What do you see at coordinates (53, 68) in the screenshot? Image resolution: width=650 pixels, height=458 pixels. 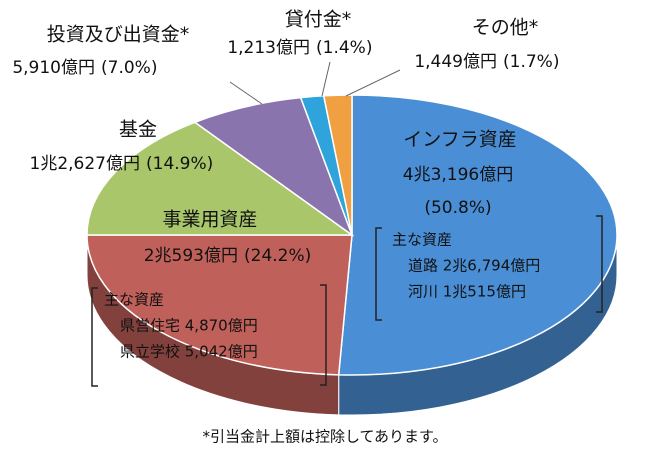 I see `slice-amount: 5,910億円` at bounding box center [53, 68].